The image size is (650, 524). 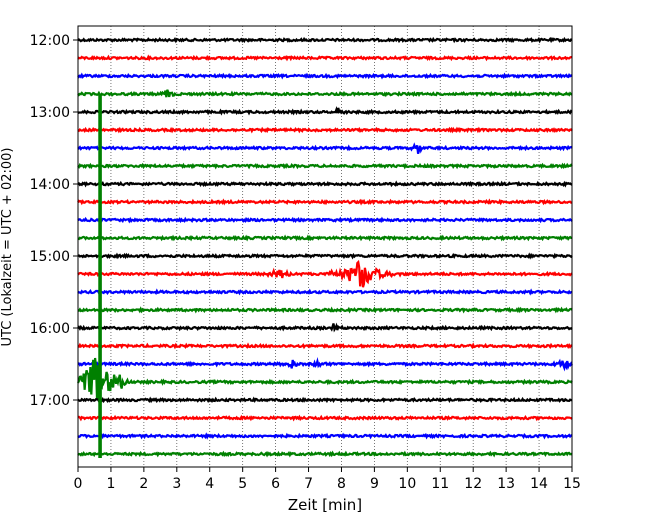 I want to click on x-tick-label: 2, so click(x=143, y=484).